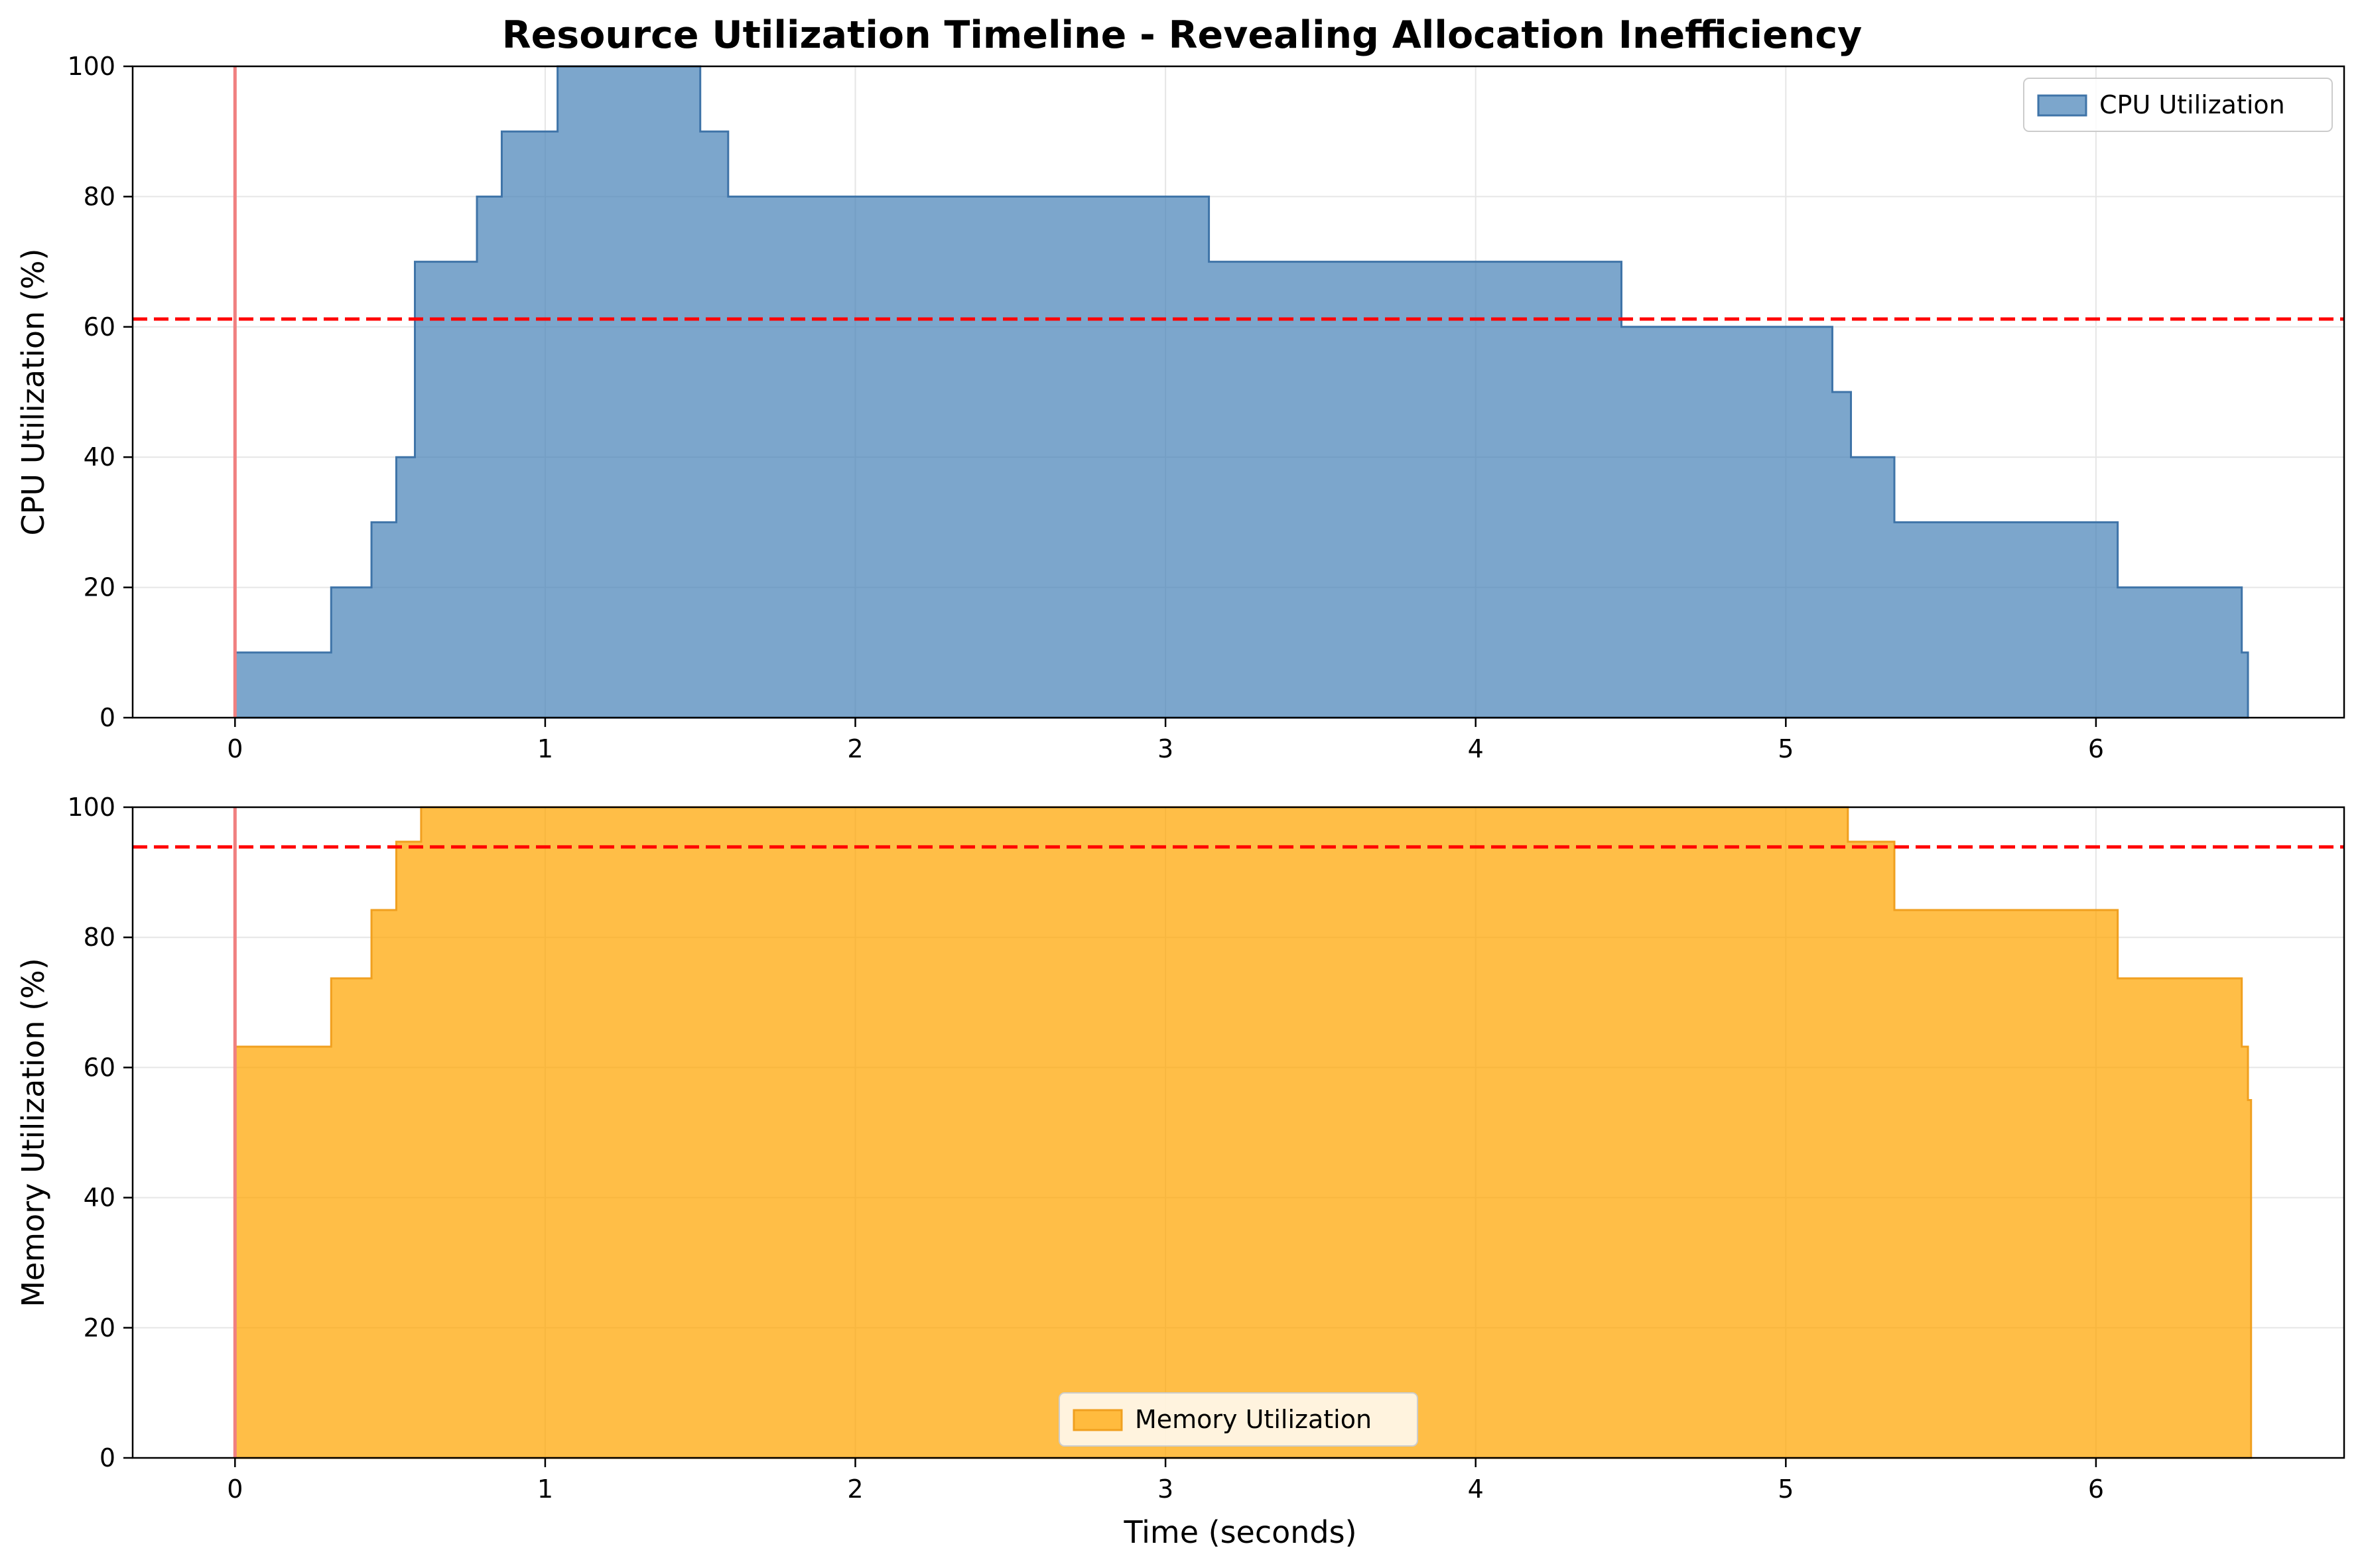  What do you see at coordinates (91, 807) in the screenshot?
I see `memory-y-tick-label: 100` at bounding box center [91, 807].